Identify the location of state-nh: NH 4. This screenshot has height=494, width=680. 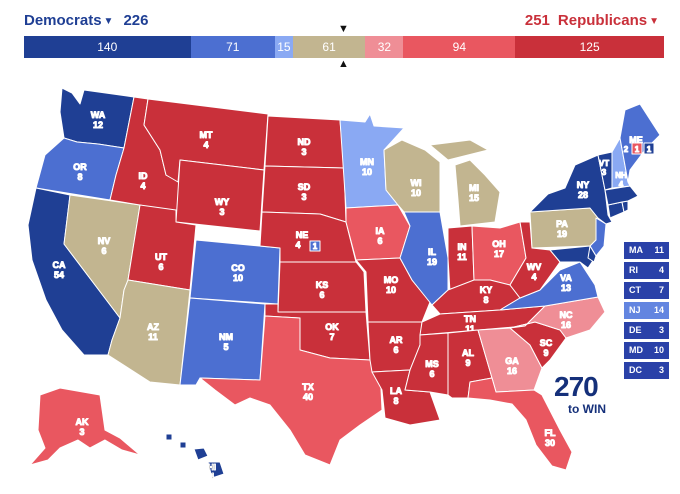
(621, 163).